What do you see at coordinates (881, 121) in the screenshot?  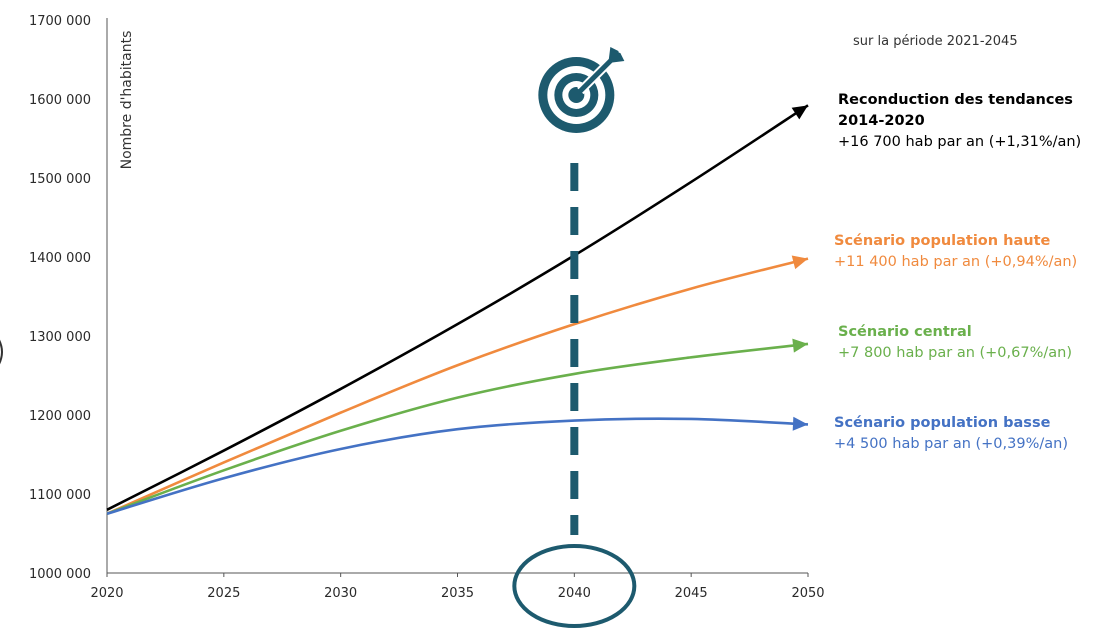 I see `series-name: 2014-2020` at bounding box center [881, 121].